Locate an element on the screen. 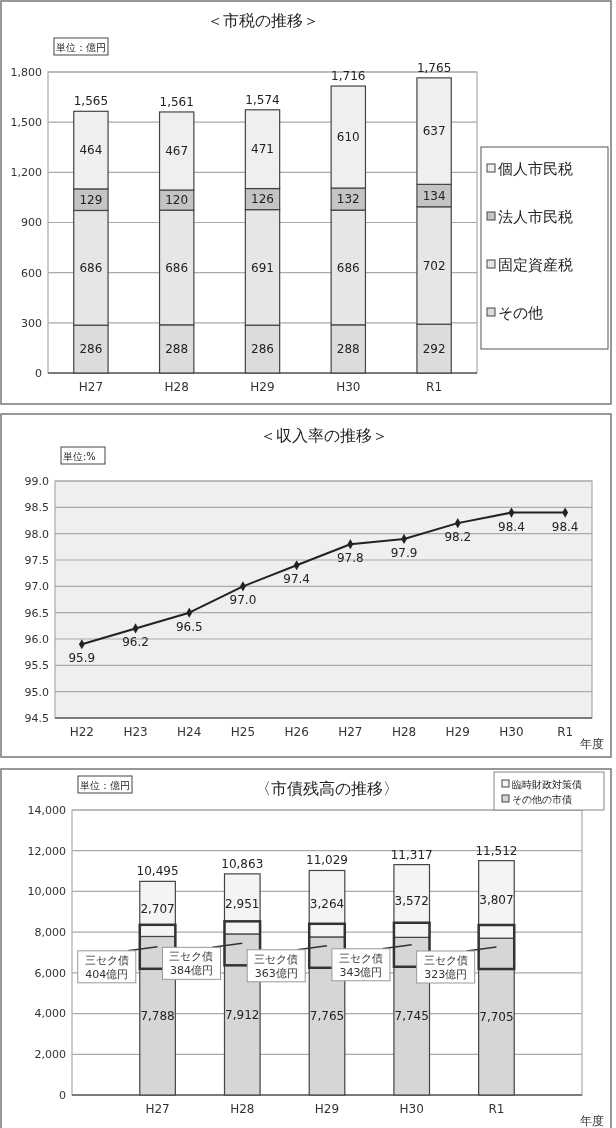  data-label: 610 is located at coordinates (348, 137).